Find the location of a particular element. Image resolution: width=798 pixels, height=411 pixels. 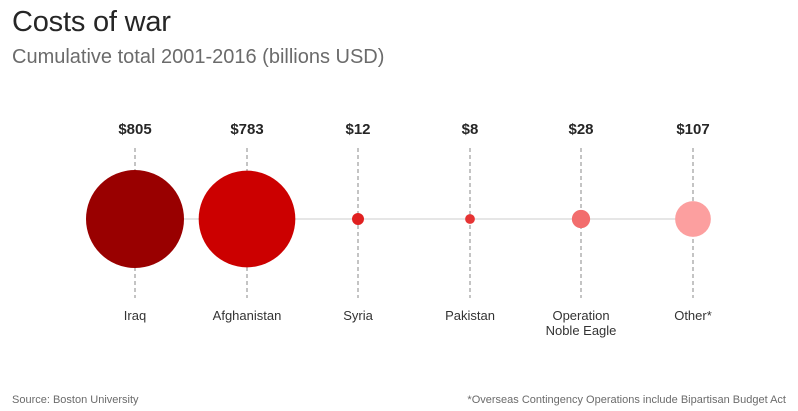

source-note: Source: Boston University is located at coordinates (75, 400).